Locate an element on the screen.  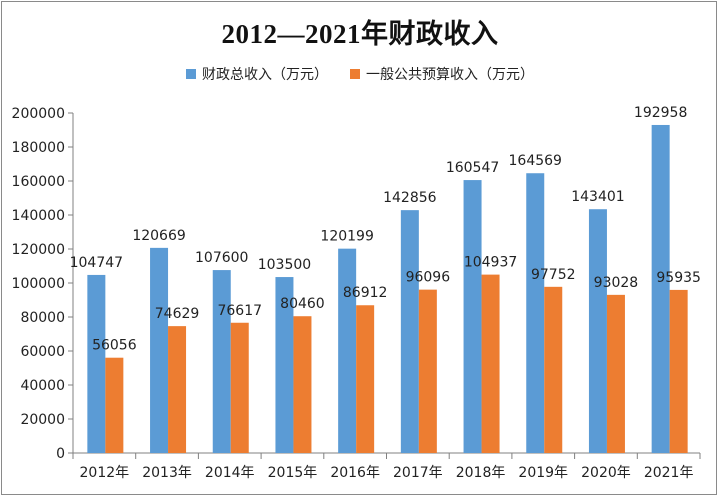
legend-item-total: 财政总收入（万元） is located at coordinates (257, 74).